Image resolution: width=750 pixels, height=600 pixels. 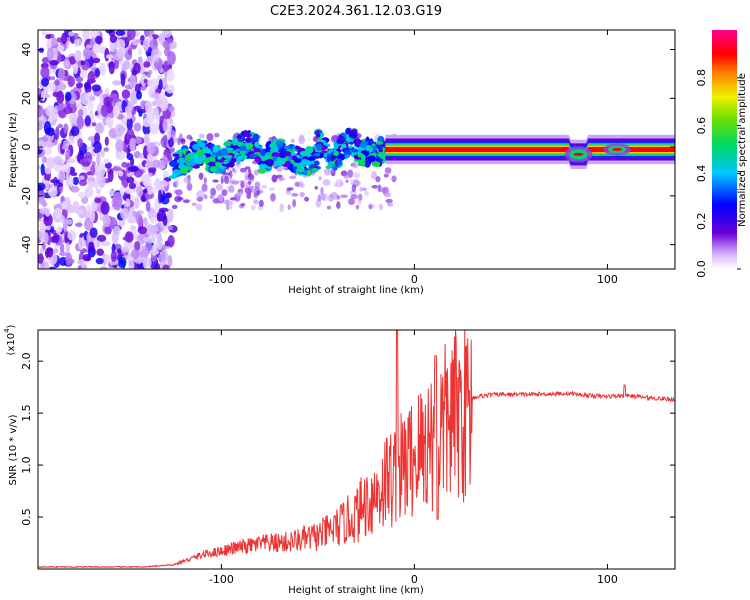 I want to click on chart-title: C2E3.2024.361.12.03.G19, so click(x=356, y=11).